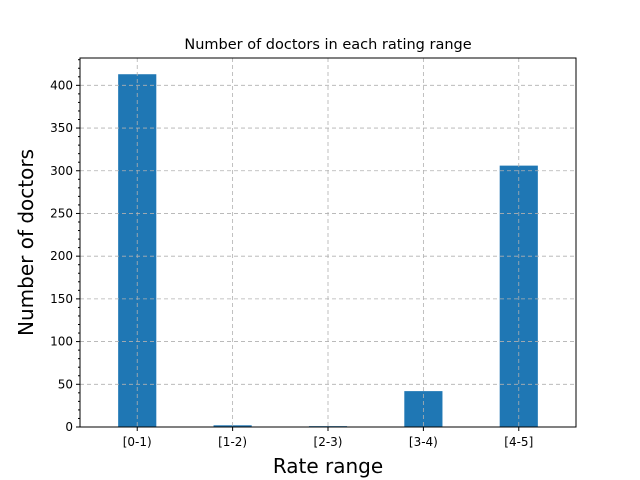 The width and height of the screenshot is (640, 480). Describe the element at coordinates (518, 442) in the screenshot. I see `x-tick-label: [4-5]` at that location.